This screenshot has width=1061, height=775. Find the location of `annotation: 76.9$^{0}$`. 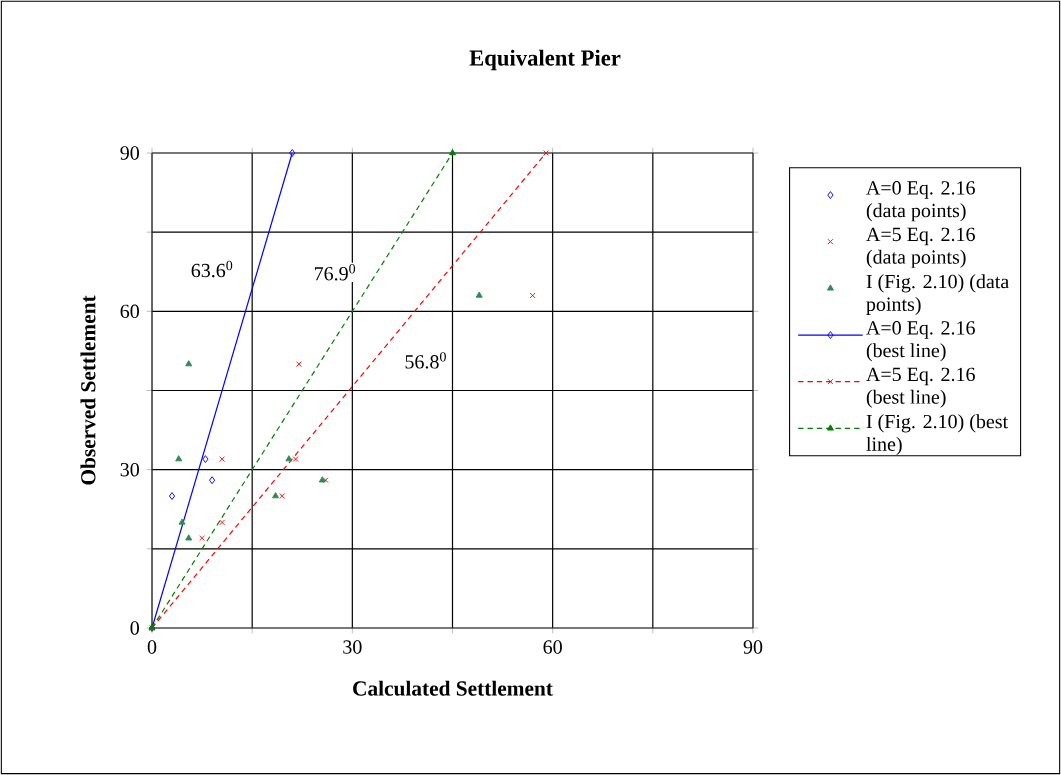

annotation: 76.9$^{0}$ is located at coordinates (335, 272).